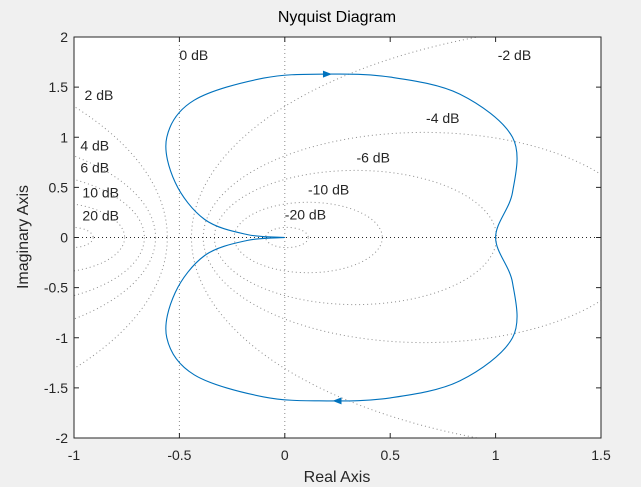  I want to click on m-circle-label: -4 dB, so click(442, 118).